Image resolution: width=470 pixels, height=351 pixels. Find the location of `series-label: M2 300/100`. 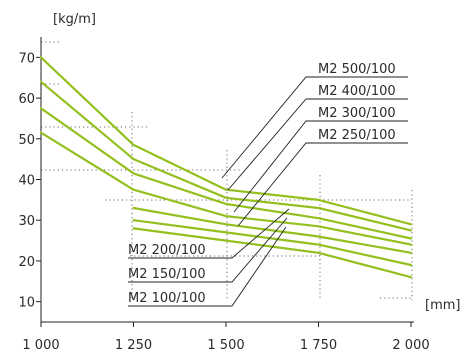

series-label: M2 300/100 is located at coordinates (357, 113).